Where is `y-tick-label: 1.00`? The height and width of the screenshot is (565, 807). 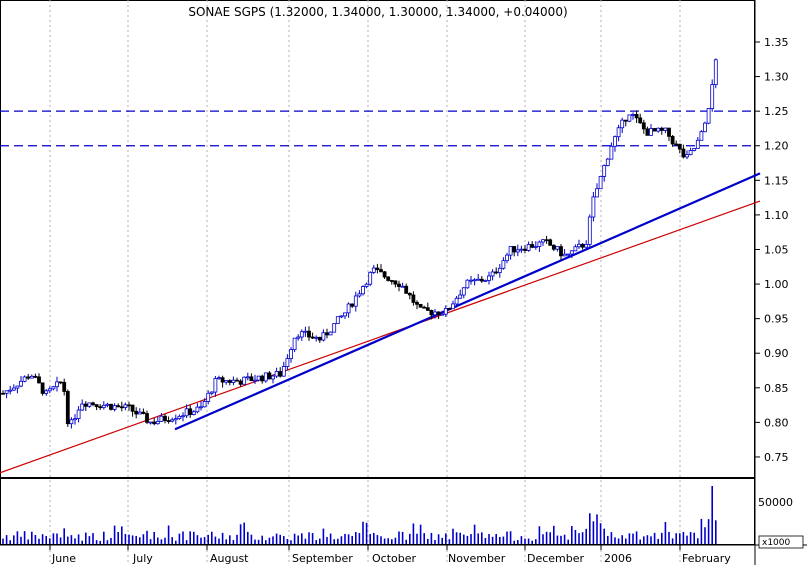
y-tick-label: 1.00 is located at coordinates (776, 284).